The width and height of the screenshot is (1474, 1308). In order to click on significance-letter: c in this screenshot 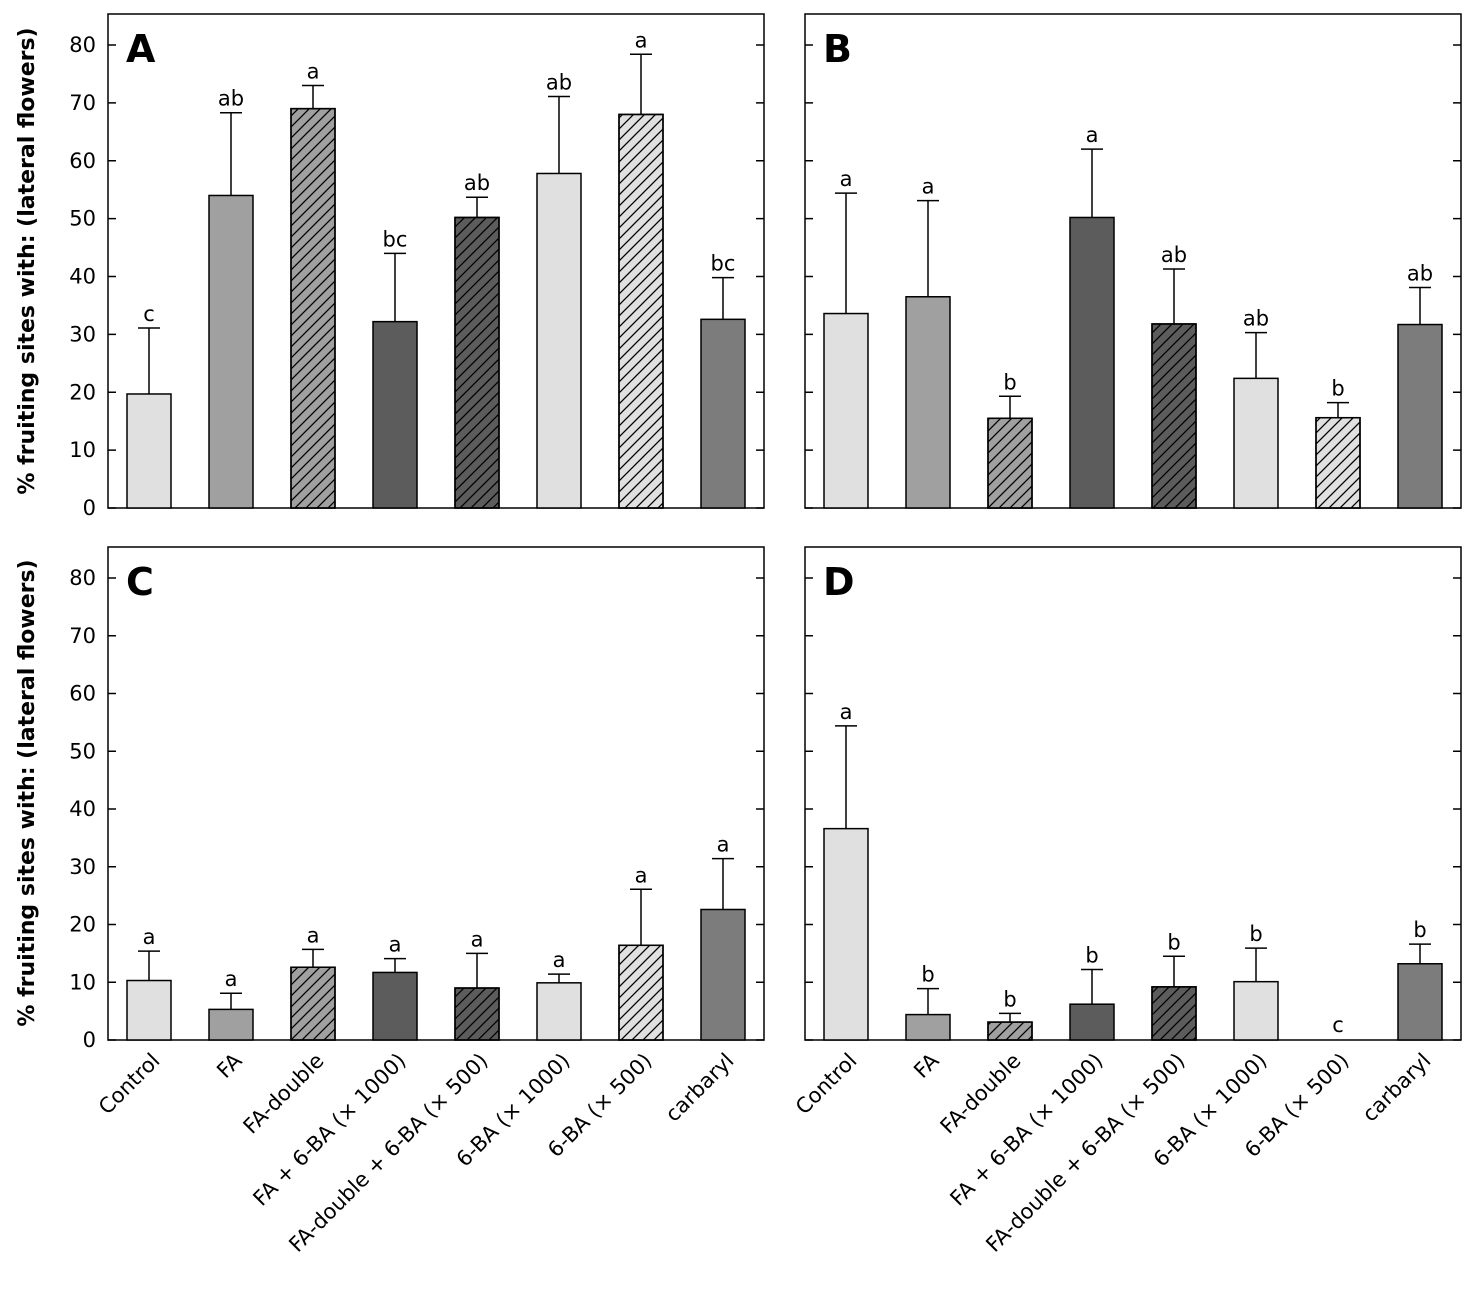, I will do `click(1338, 1025)`.